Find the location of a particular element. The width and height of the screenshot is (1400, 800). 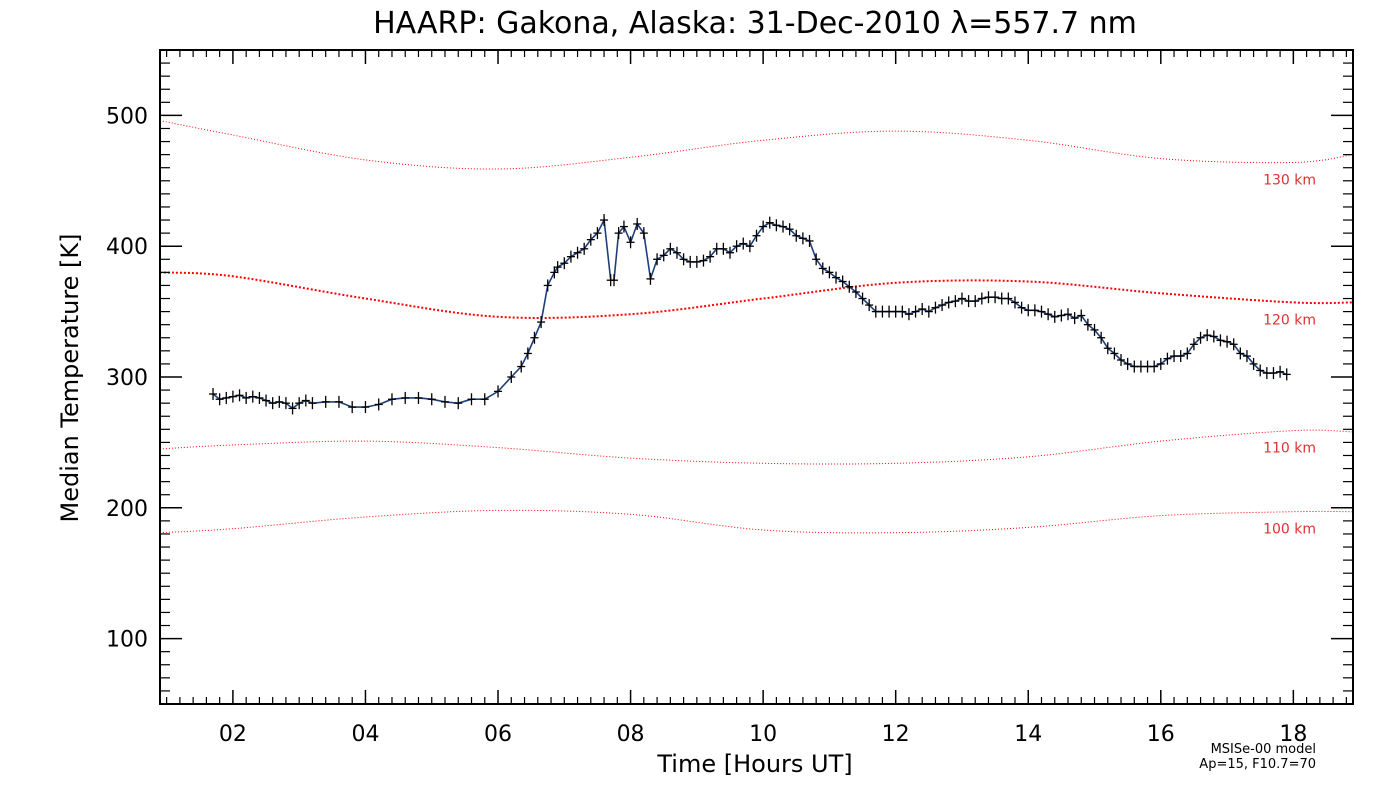

model-curve-100-km is located at coordinates (756, 521).